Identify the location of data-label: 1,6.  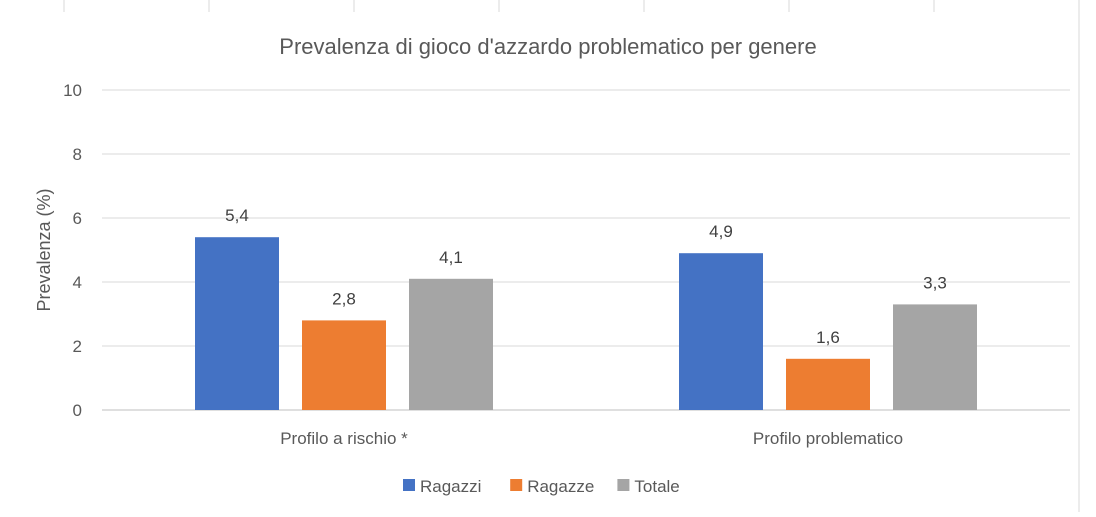
(828, 337).